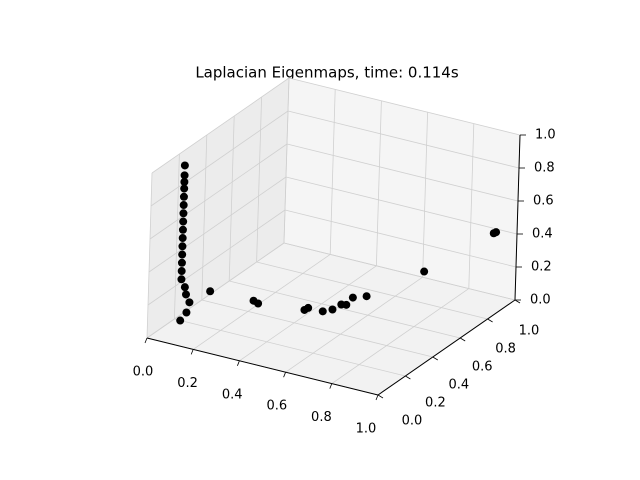 Image resolution: width=640 pixels, height=480 pixels. What do you see at coordinates (232, 394) in the screenshot?
I see `x-tick-label: 0.4` at bounding box center [232, 394].